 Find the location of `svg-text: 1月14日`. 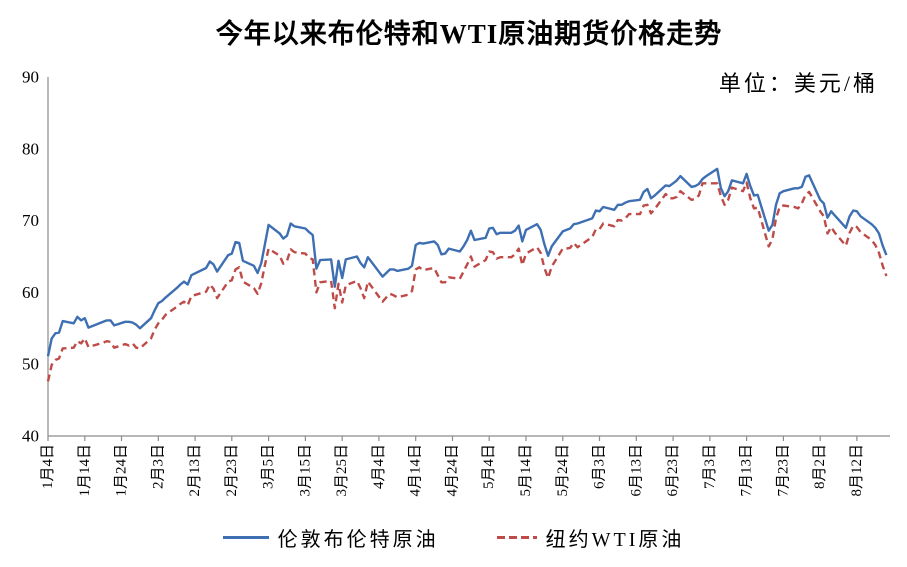

svg-text: 1月14日 is located at coordinates (85, 470).